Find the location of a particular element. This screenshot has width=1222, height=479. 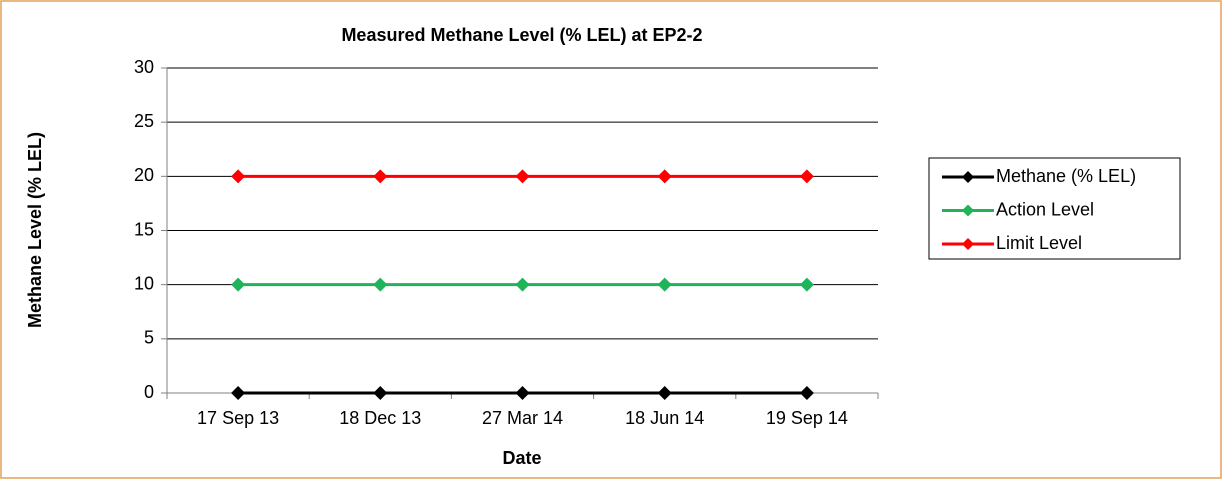

y-tick-label: 0 is located at coordinates (149, 392).